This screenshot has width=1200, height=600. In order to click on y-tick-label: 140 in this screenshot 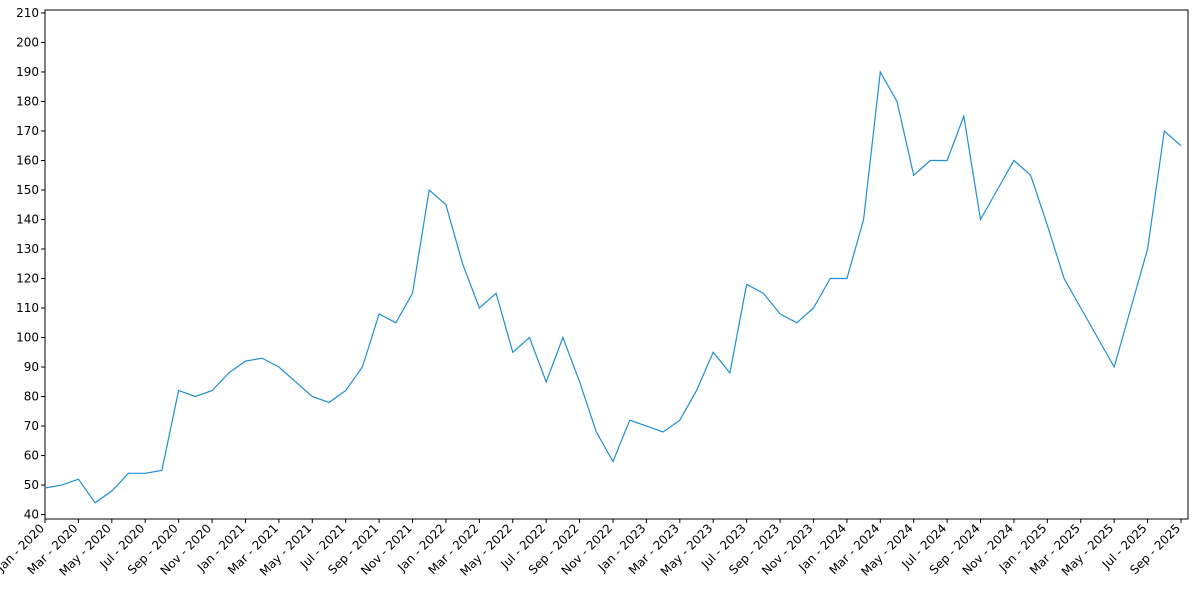, I will do `click(27, 220)`.